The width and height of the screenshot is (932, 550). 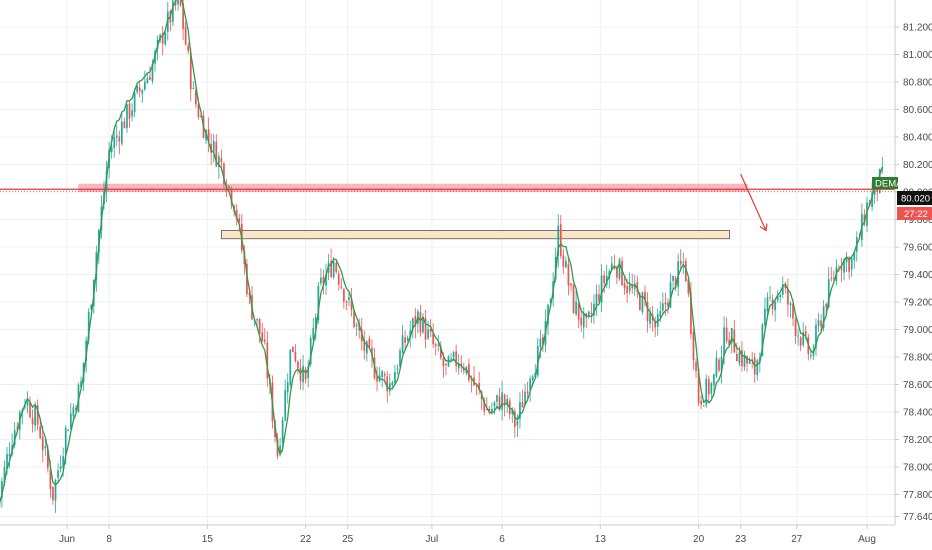 I want to click on y-tick-label: 81.200, so click(x=917, y=28).